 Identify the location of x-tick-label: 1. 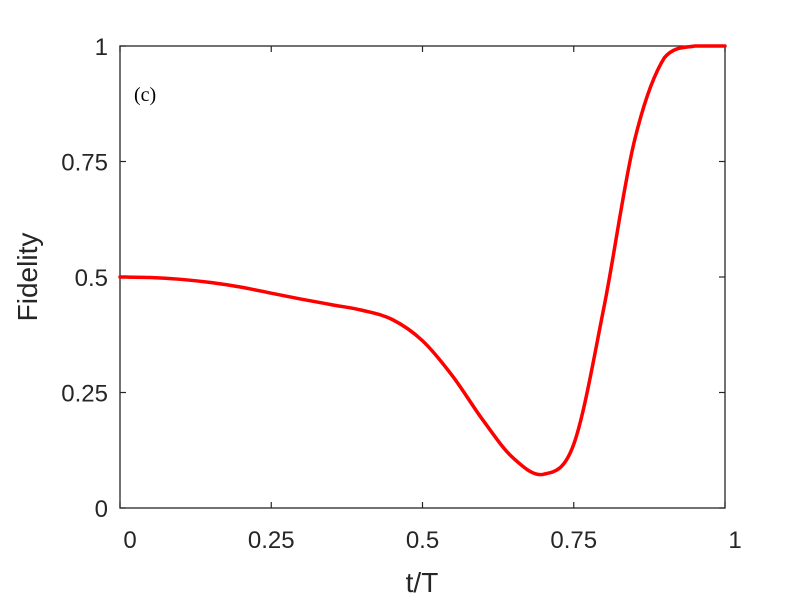
(734, 540).